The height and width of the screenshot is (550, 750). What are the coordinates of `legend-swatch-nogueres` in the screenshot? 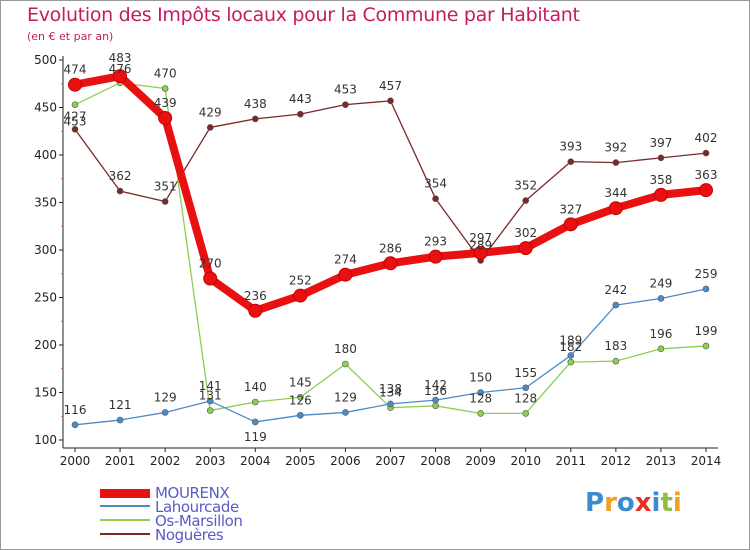 It's located at (125, 534).